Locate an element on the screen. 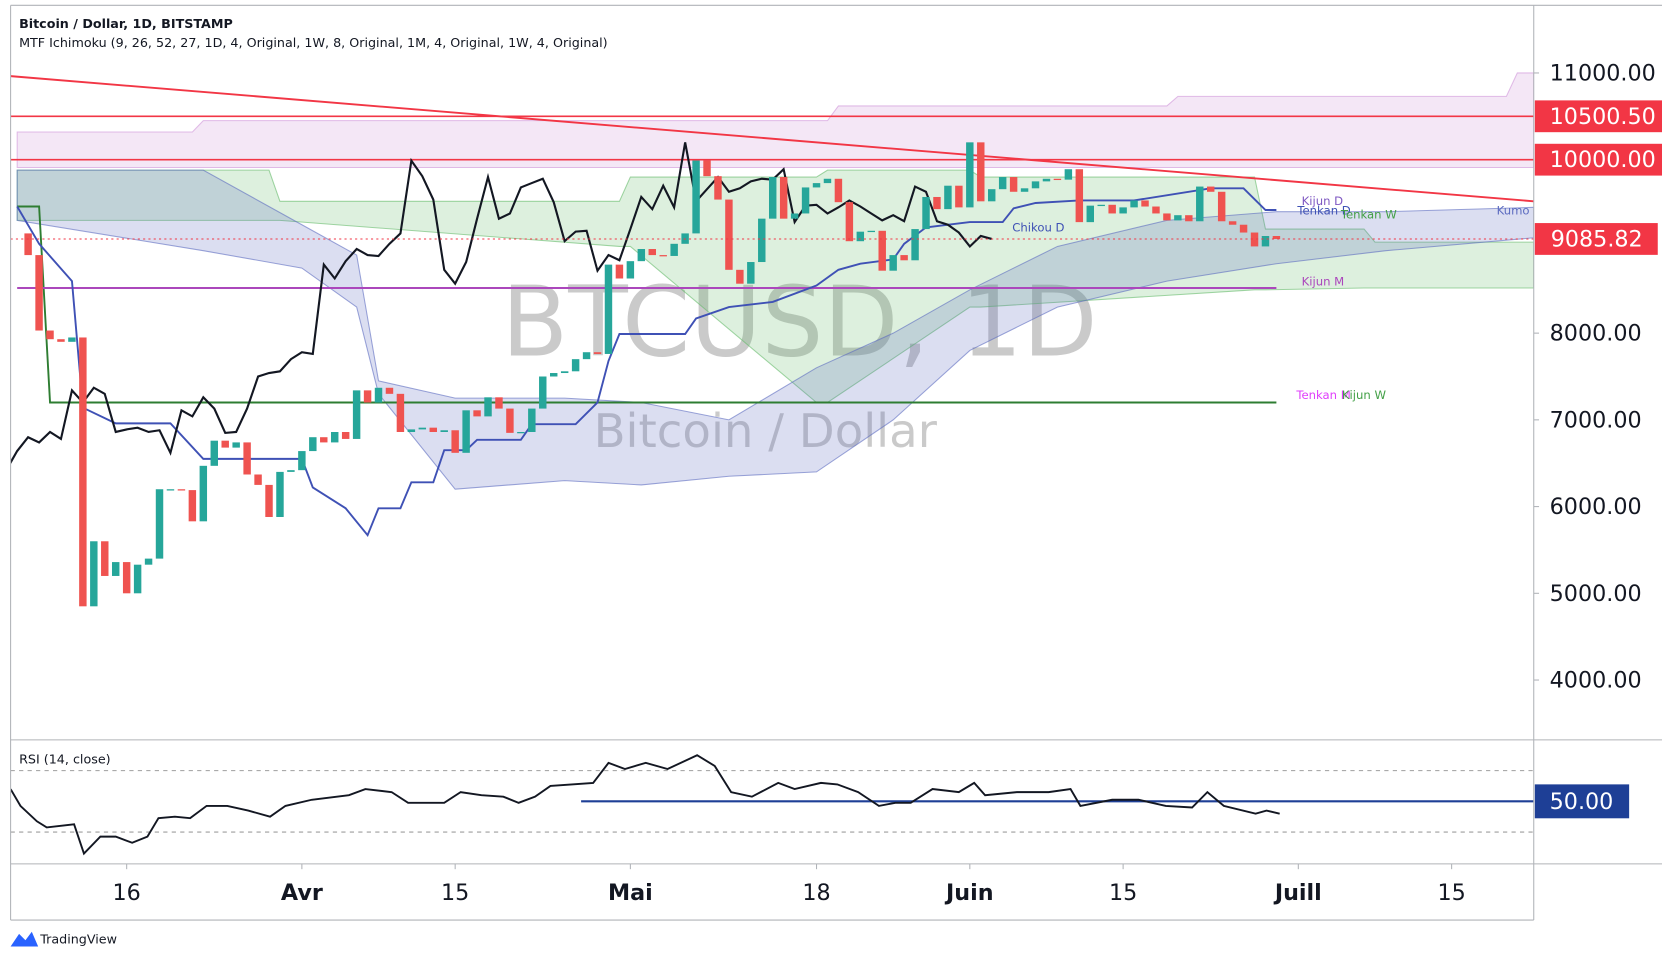 The width and height of the screenshot is (1662, 954). y-tick-label: 7000.00 is located at coordinates (1596, 420).